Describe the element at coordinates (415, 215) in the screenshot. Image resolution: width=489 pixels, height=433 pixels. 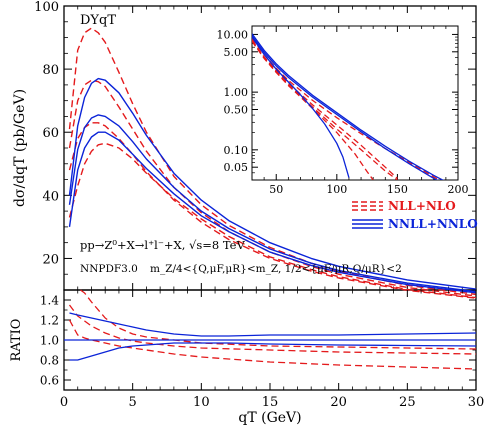
I see `legend: NLL+NLO NNLL+NNLO` at that location.